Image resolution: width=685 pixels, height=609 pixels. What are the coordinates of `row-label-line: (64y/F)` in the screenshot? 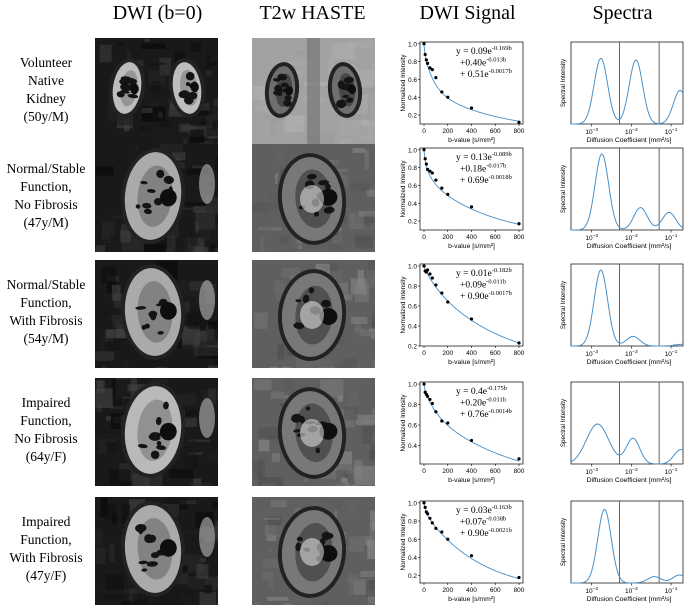 It's located at (46, 457).